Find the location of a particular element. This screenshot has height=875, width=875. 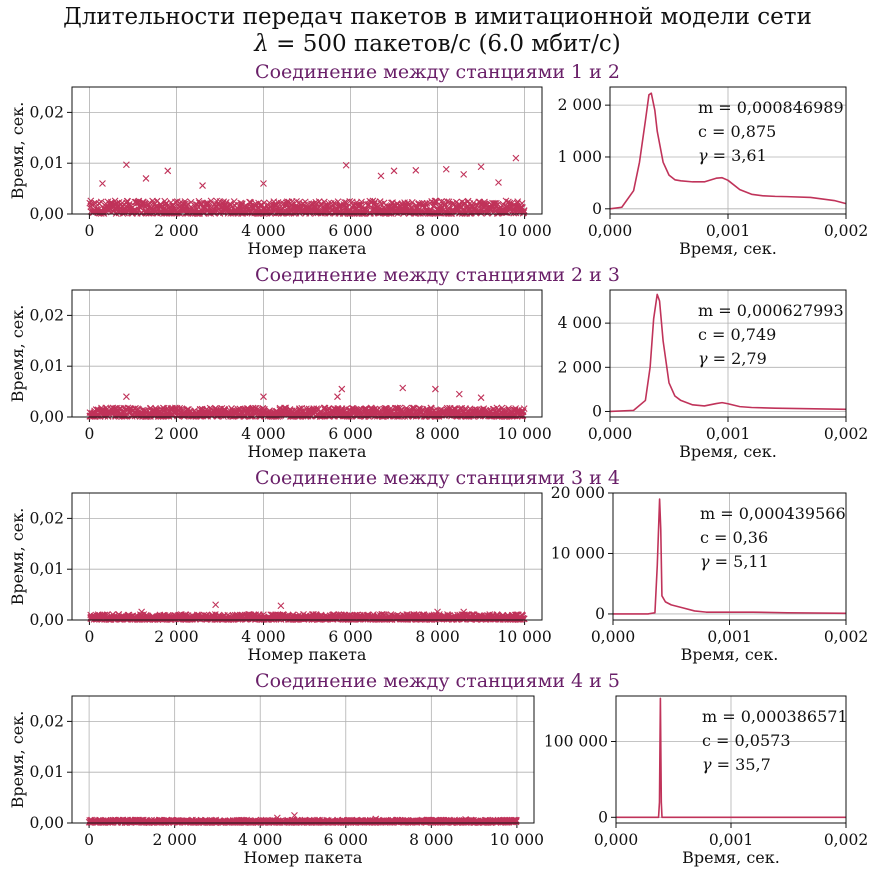

scatter-3-points is located at coordinates (307, 612).